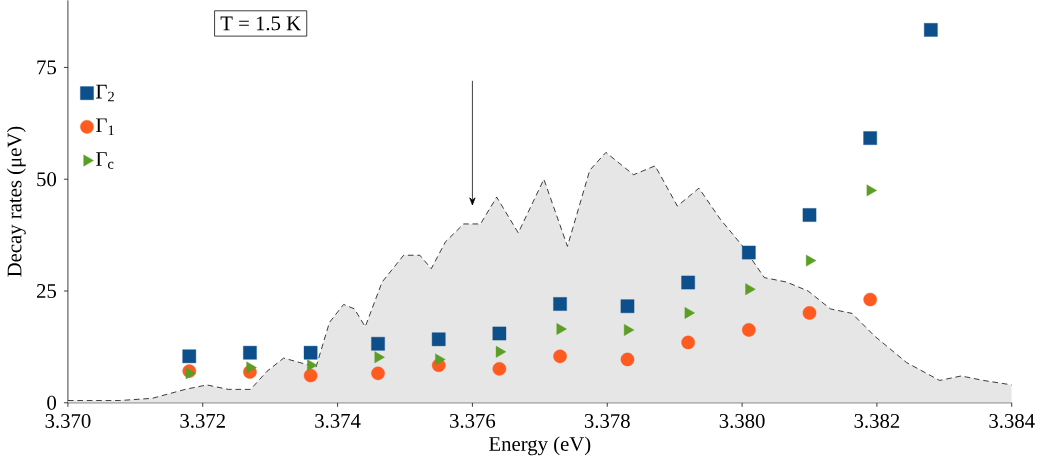 The width and height of the screenshot is (1042, 462). I want to click on x-tick-label: 3.384, so click(1012, 420).